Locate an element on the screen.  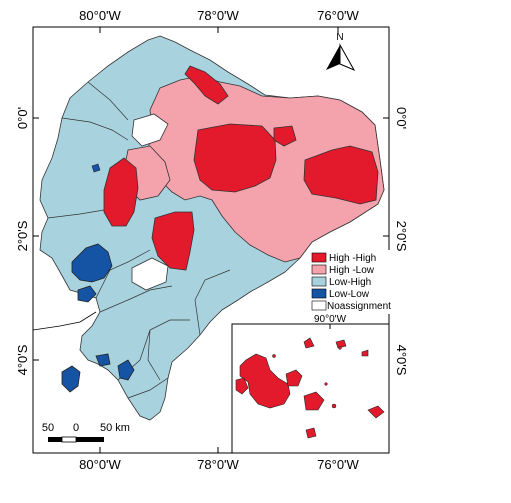
region-high-high-north is located at coordinates (206, 85).